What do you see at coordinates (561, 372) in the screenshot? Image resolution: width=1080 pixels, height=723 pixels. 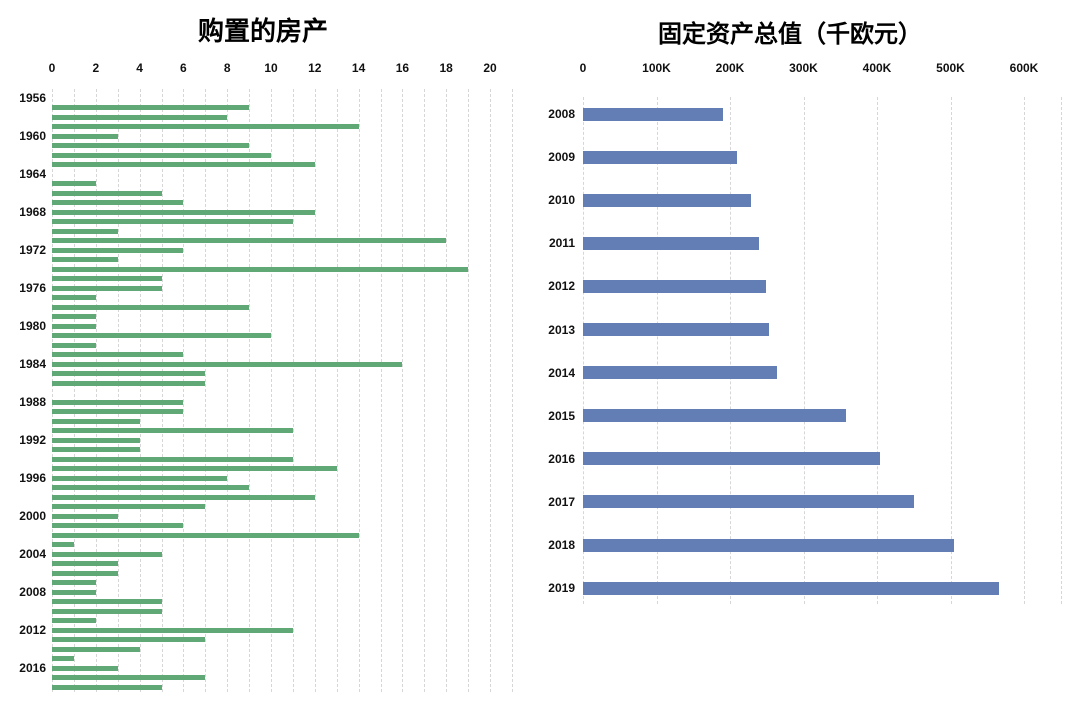 I see `y-tick-label: 2014` at bounding box center [561, 372].